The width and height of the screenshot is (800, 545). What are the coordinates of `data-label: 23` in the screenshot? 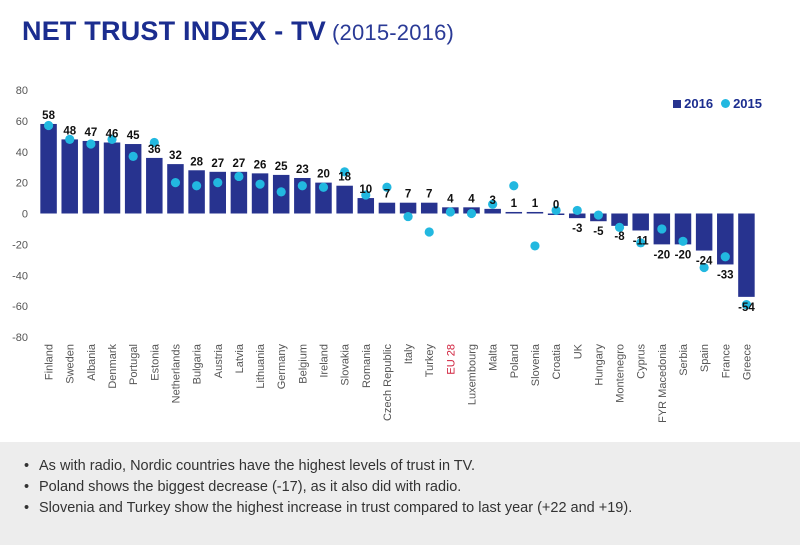 It's located at (302, 170).